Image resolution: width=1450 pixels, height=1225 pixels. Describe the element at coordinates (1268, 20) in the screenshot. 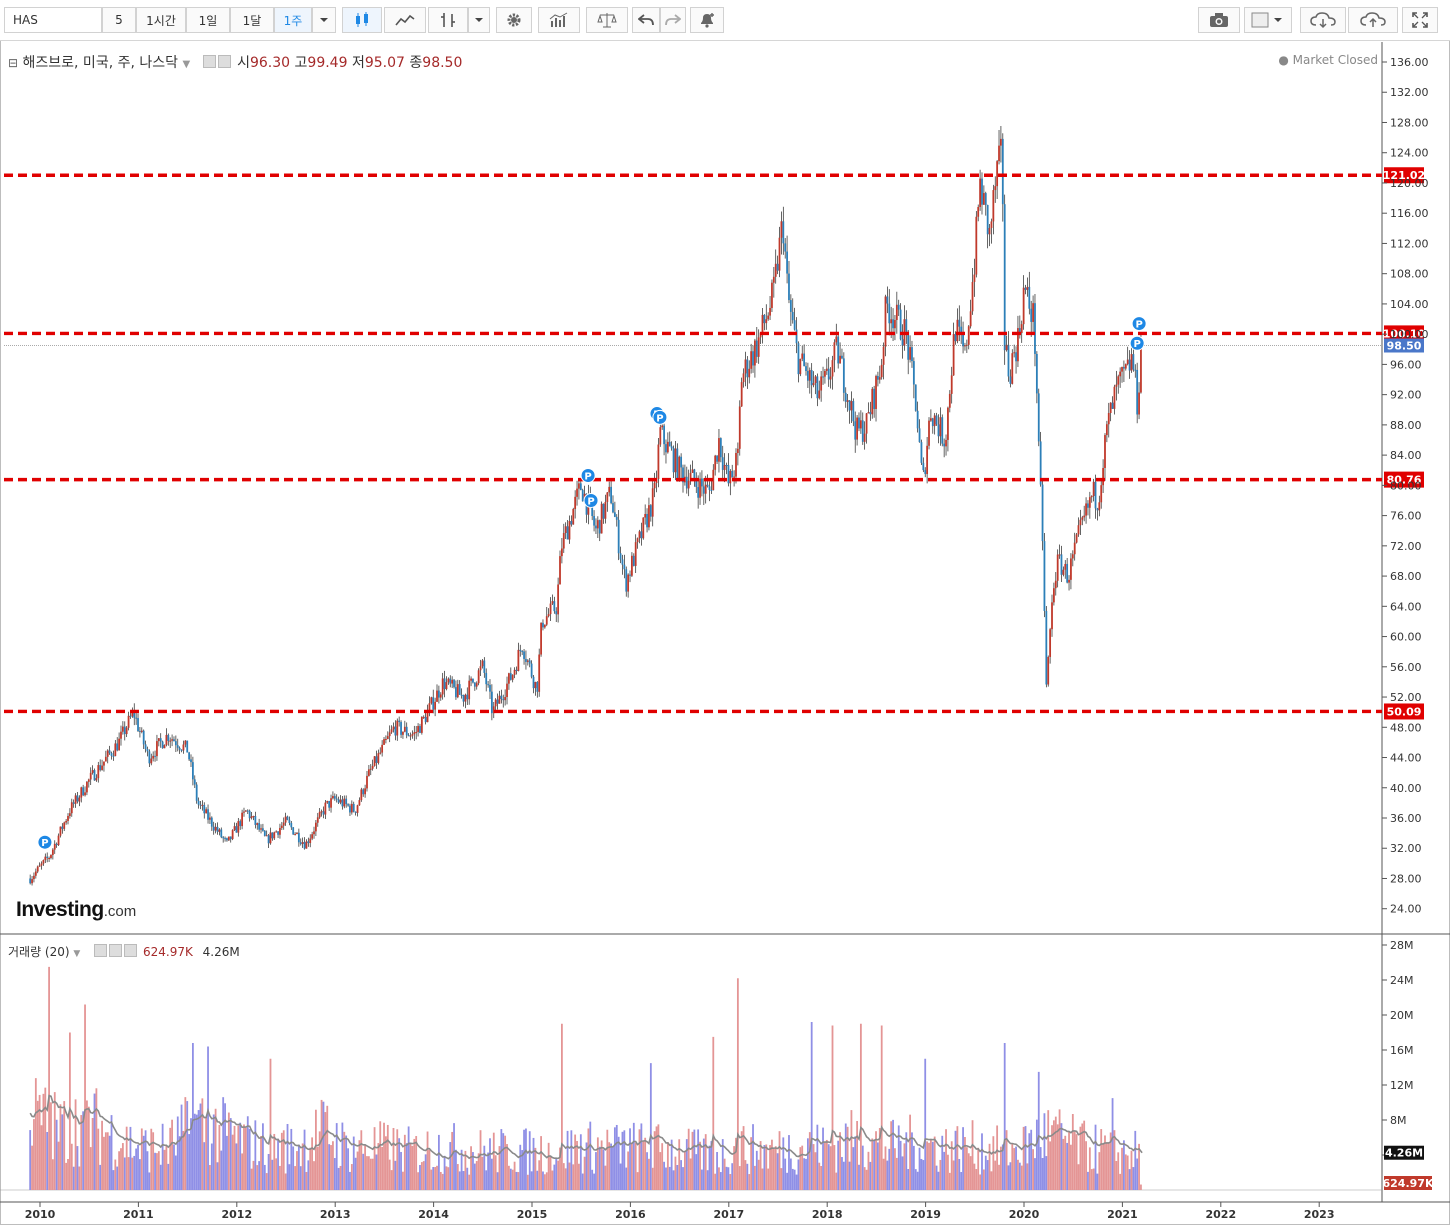

I see `color-picker-button` at that location.